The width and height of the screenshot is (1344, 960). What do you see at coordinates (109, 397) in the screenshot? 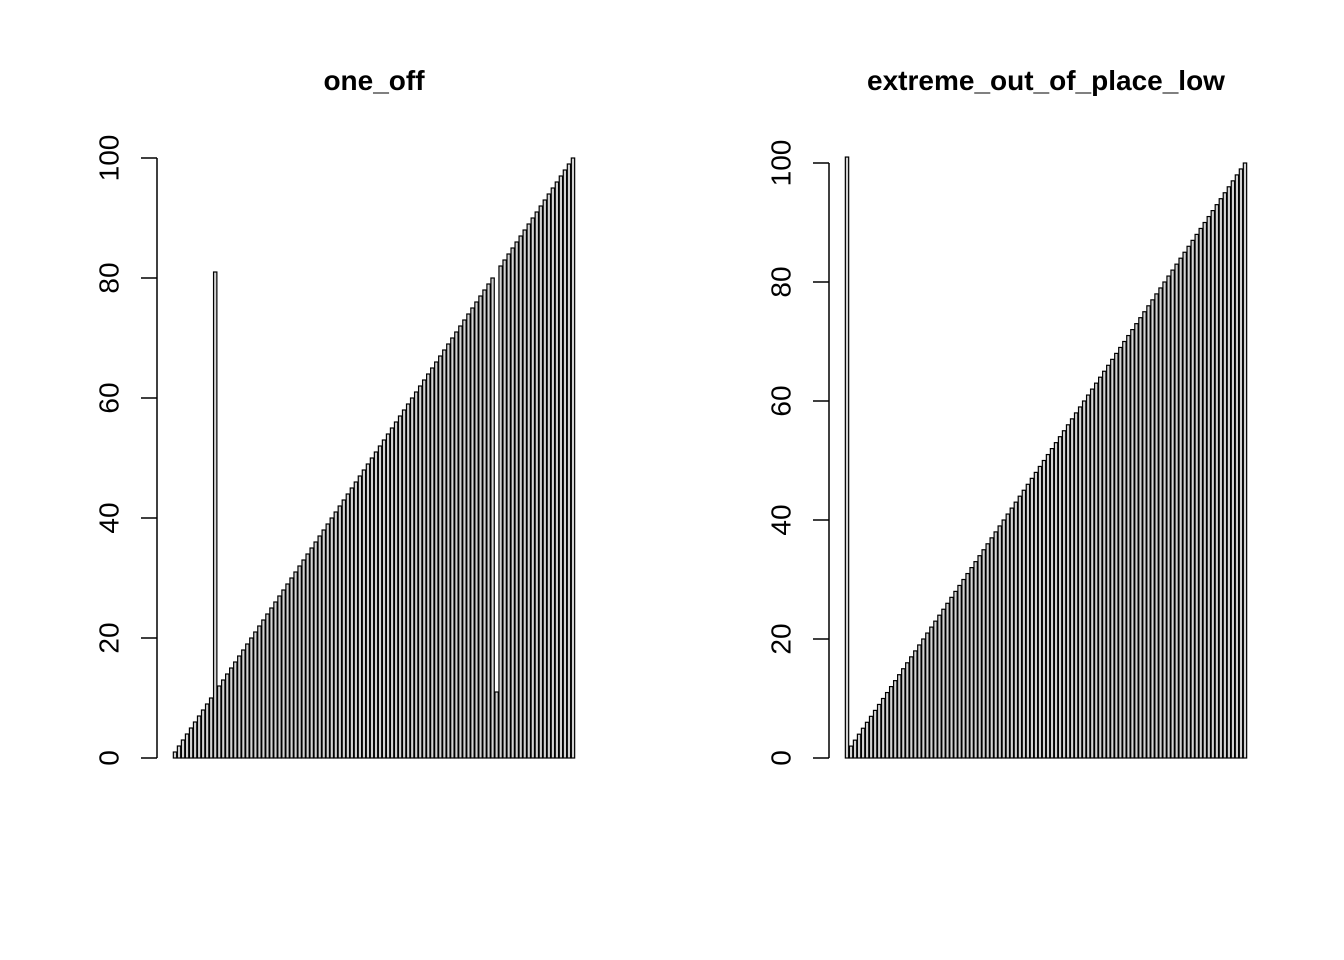
I see `y-tick-label: 60` at bounding box center [109, 397].